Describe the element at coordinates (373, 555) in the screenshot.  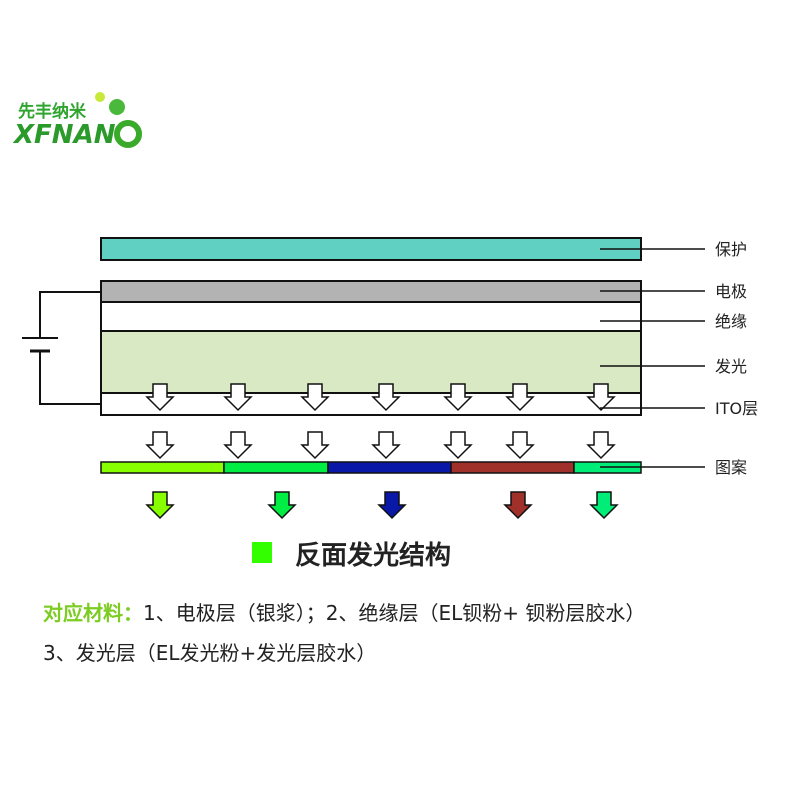
I see `diagram-title: 反面发光结构` at that location.